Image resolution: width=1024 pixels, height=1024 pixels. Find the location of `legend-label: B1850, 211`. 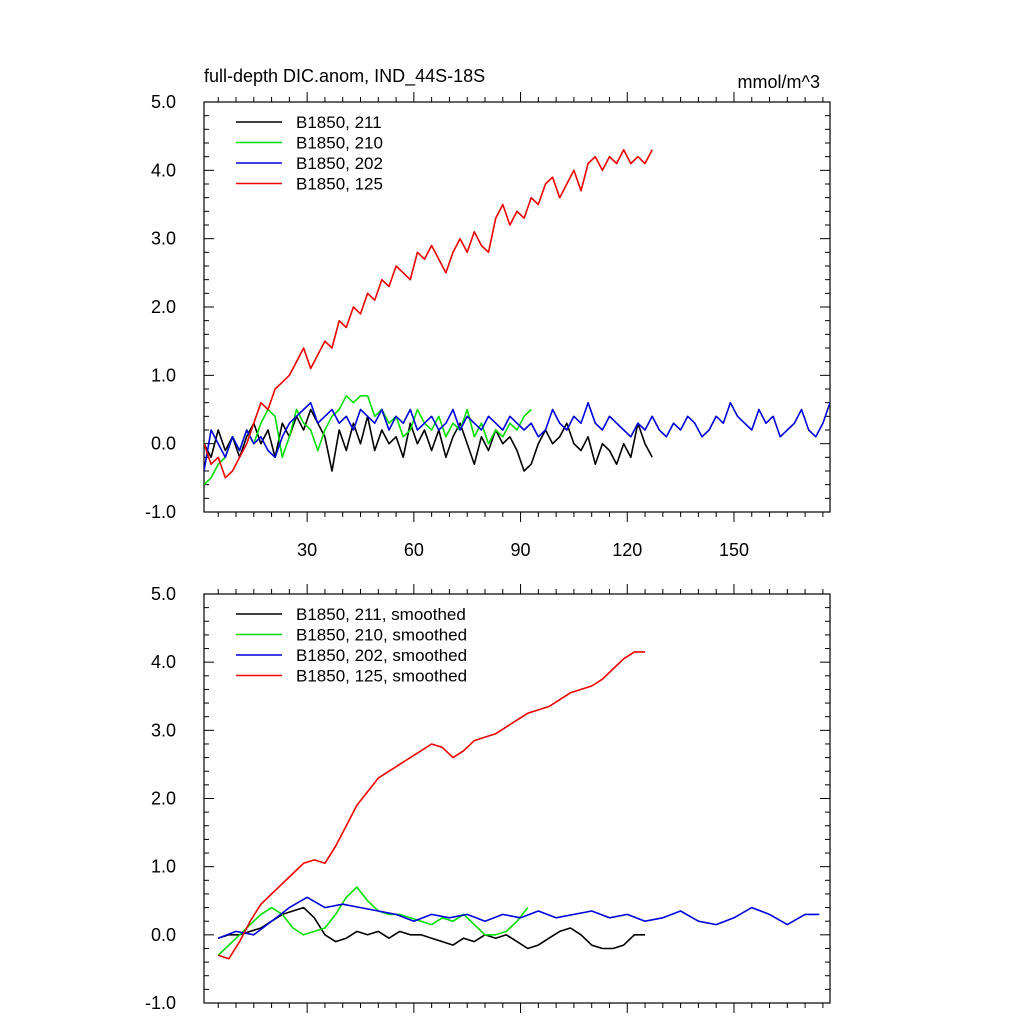

legend-label: B1850, 211 is located at coordinates (339, 122).